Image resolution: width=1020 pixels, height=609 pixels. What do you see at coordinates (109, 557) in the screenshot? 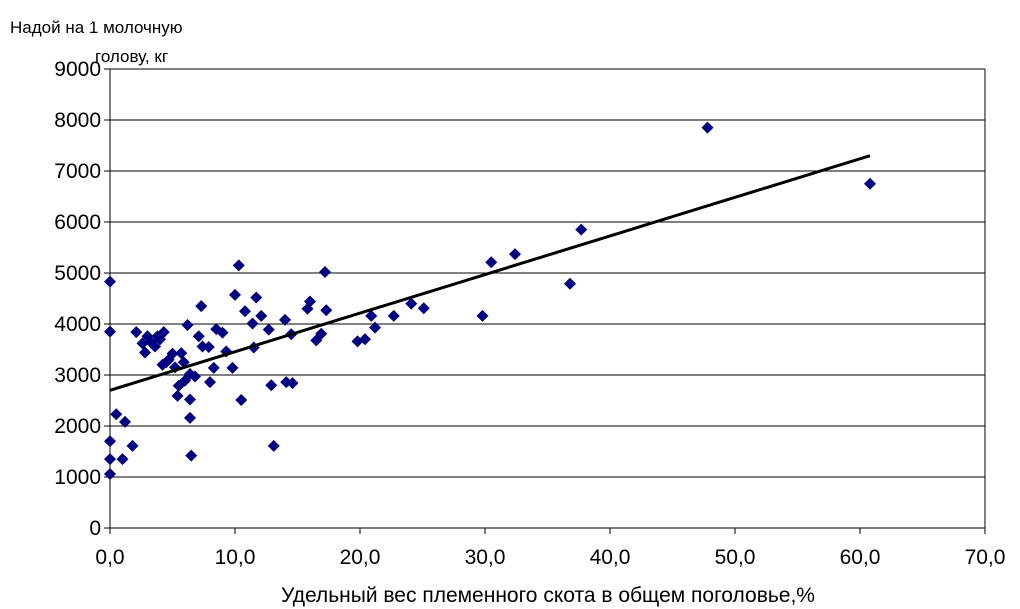
I see `x-tick-label: 0,0` at bounding box center [109, 557].